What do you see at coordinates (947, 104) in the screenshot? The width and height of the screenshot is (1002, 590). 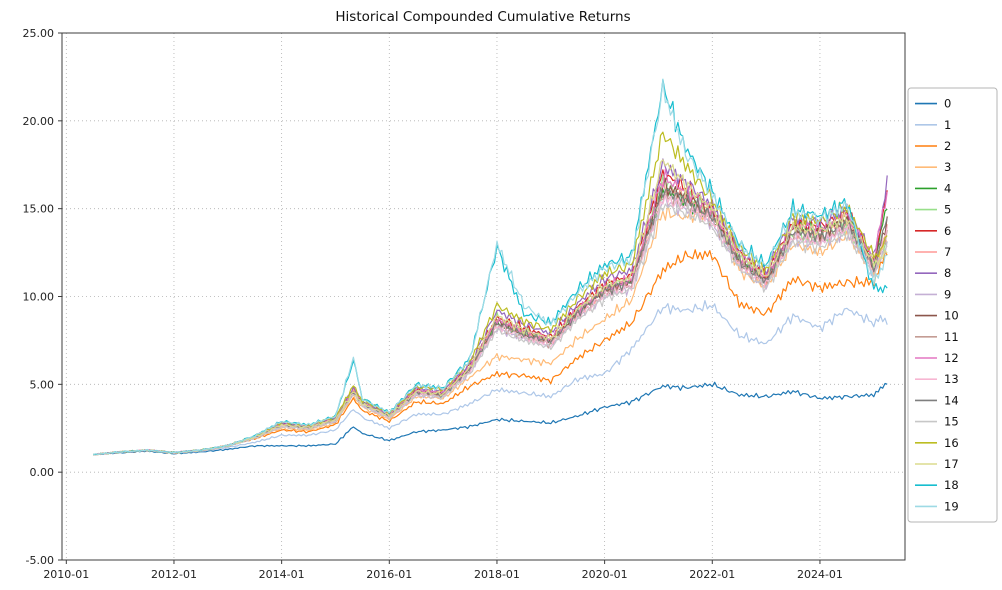 I see `legend-item-label: 0` at bounding box center [947, 104].